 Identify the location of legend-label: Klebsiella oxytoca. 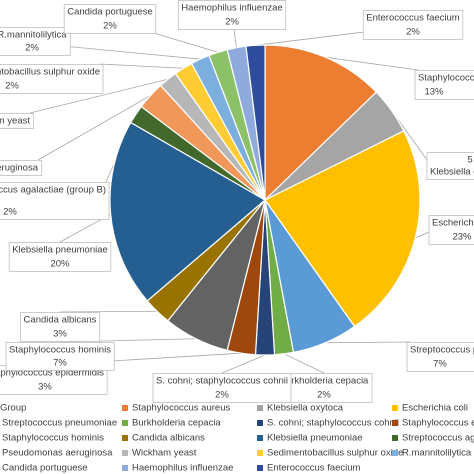
(305, 408).